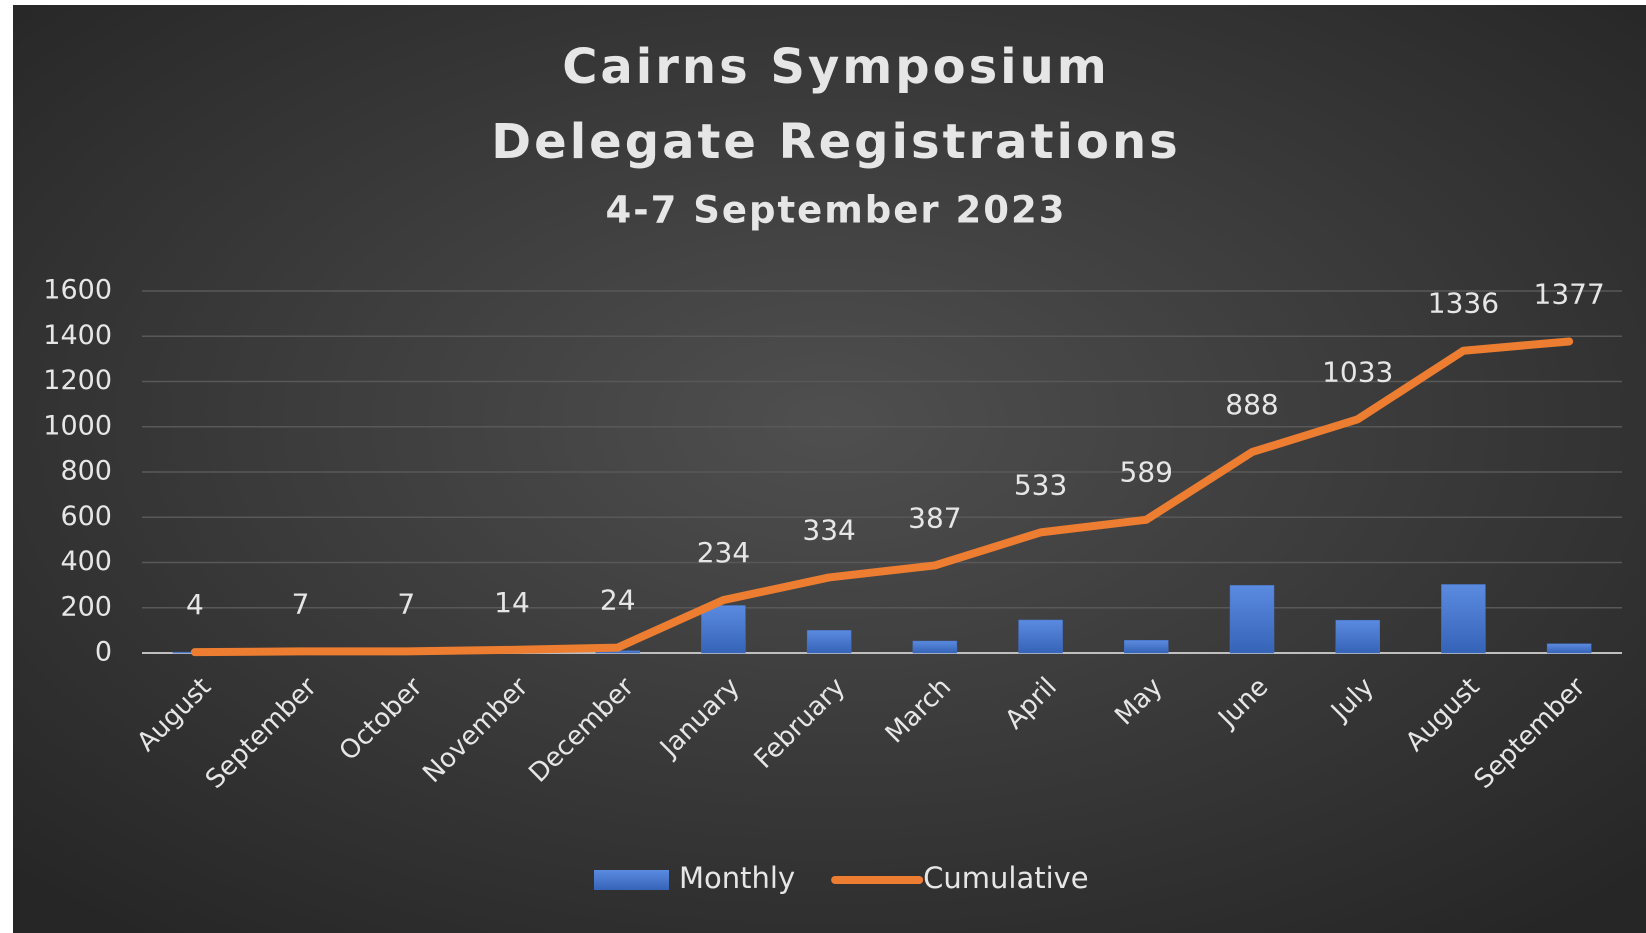 The image size is (1646, 933). I want to click on data-label: 888, so click(1251, 404).